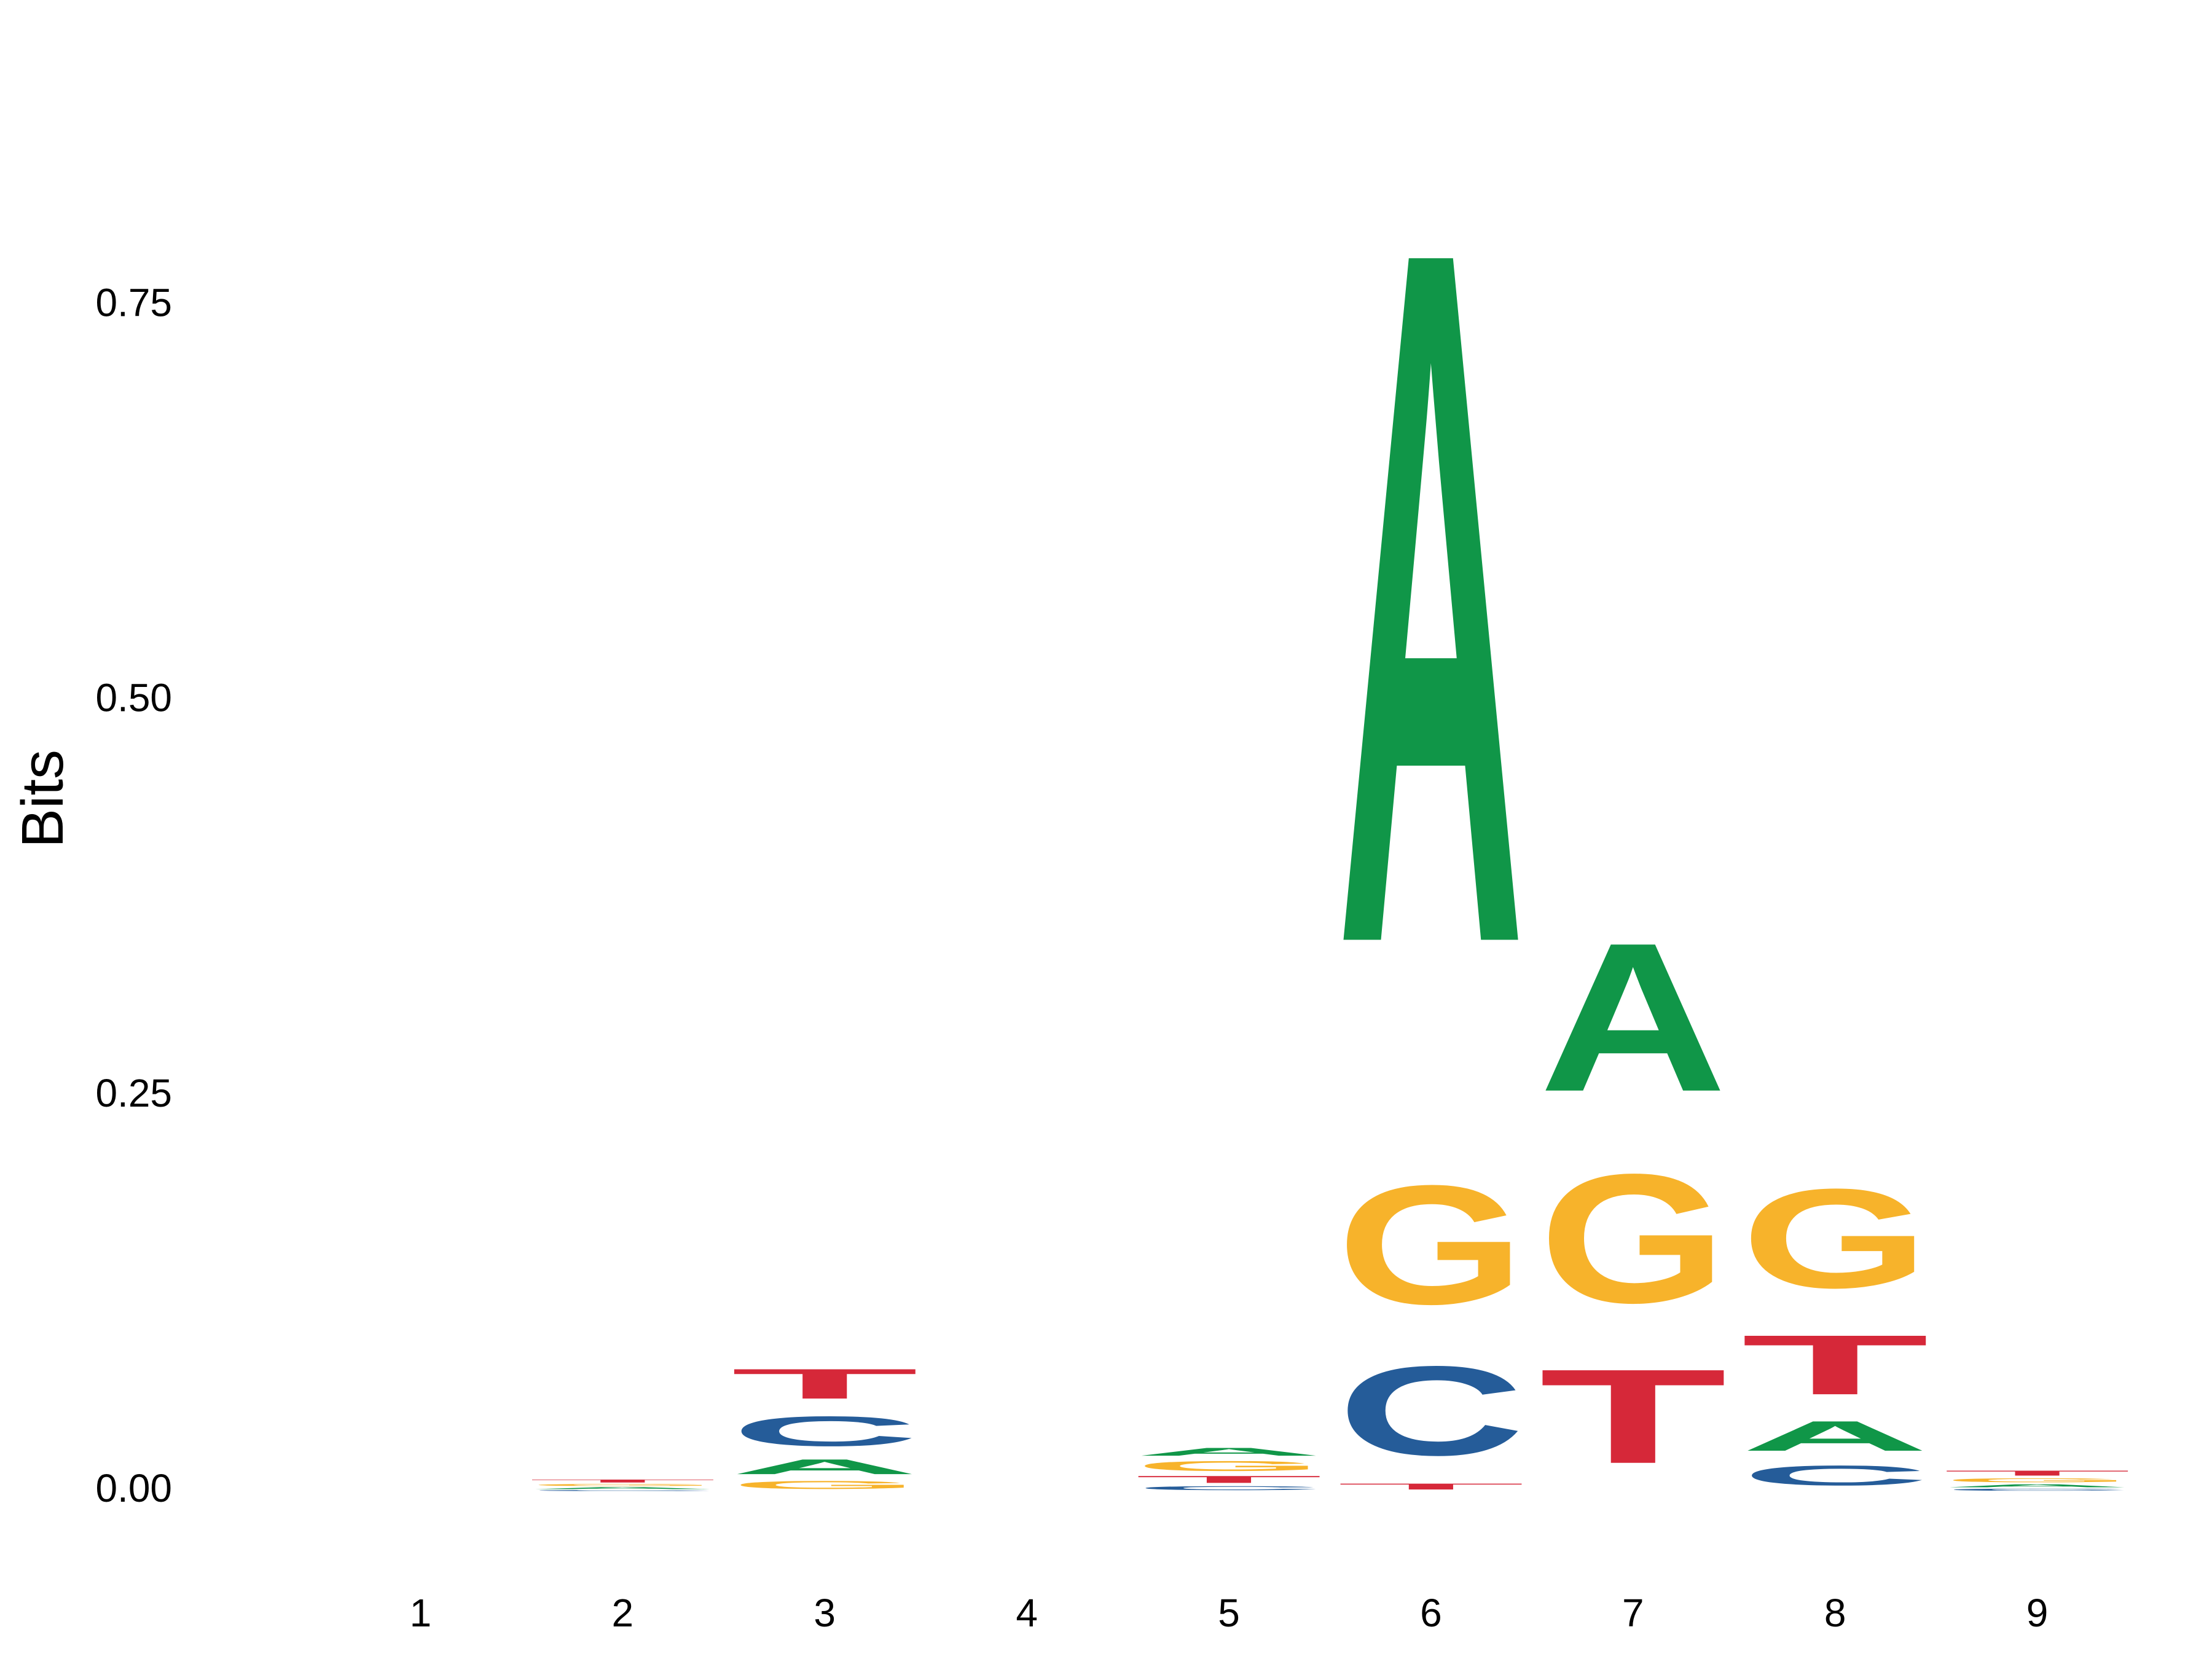 This screenshot has height=1659, width=2212. What do you see at coordinates (133, 895) in the screenshot?
I see `y-axis: 0.00 0.25 0.50 0.75` at bounding box center [133, 895].